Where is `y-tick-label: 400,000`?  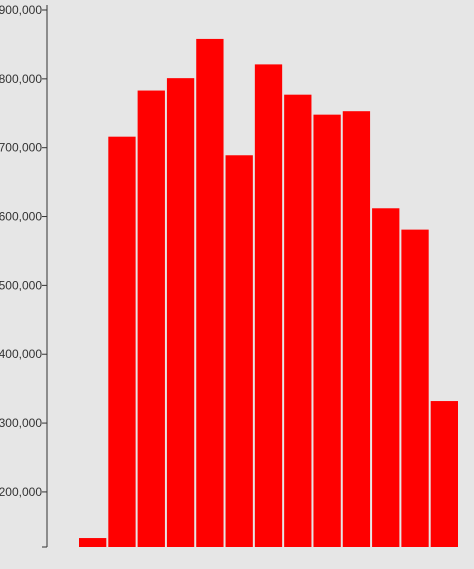
y-tick-label: 400,000 is located at coordinates (21, 354).